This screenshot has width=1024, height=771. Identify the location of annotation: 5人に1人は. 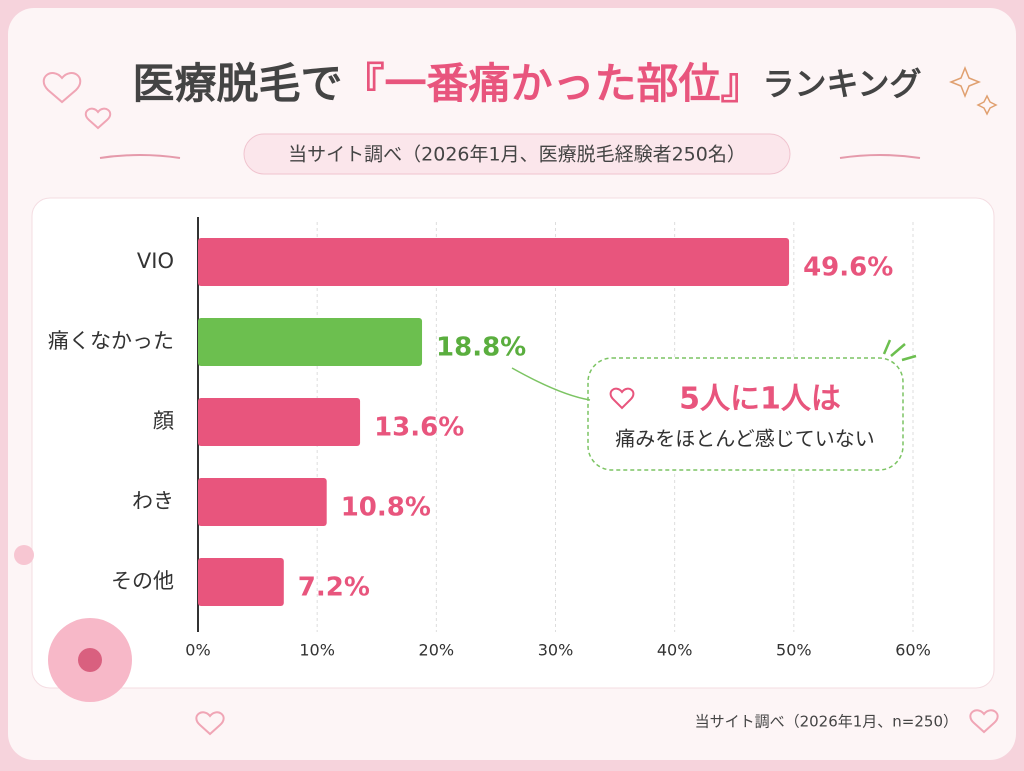
(760, 399).